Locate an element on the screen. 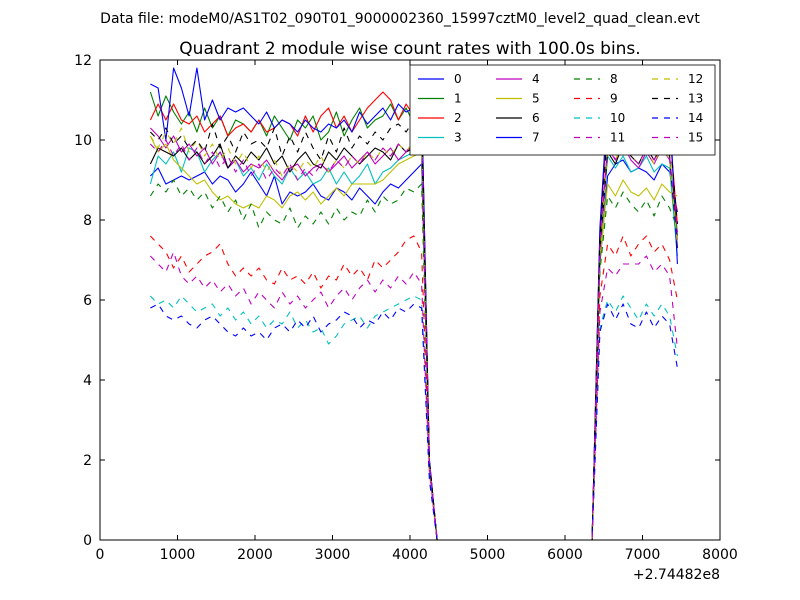 The image size is (800, 600). y-tick-label: 2 is located at coordinates (87, 461).